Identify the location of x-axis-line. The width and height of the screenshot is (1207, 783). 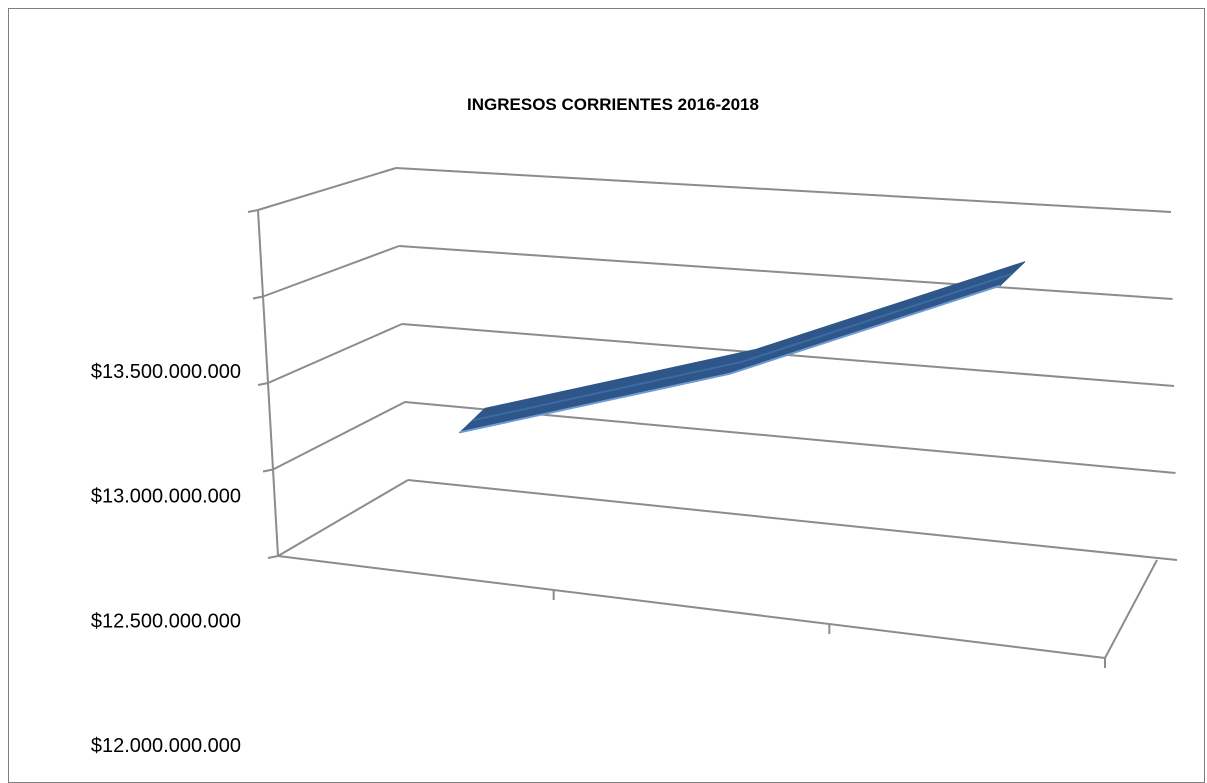
(691, 607).